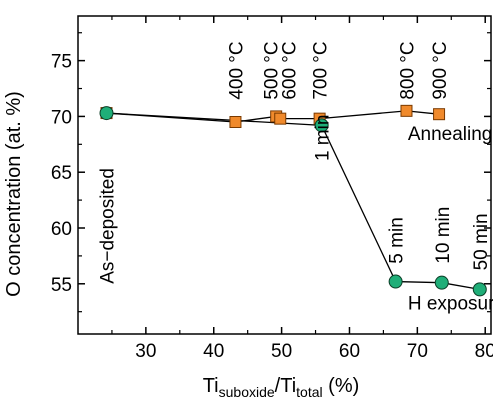 Image resolution: width=493 pixels, height=397 pixels. What do you see at coordinates (397, 240) in the screenshot?
I see `annotation-label: 5 min` at bounding box center [397, 240].